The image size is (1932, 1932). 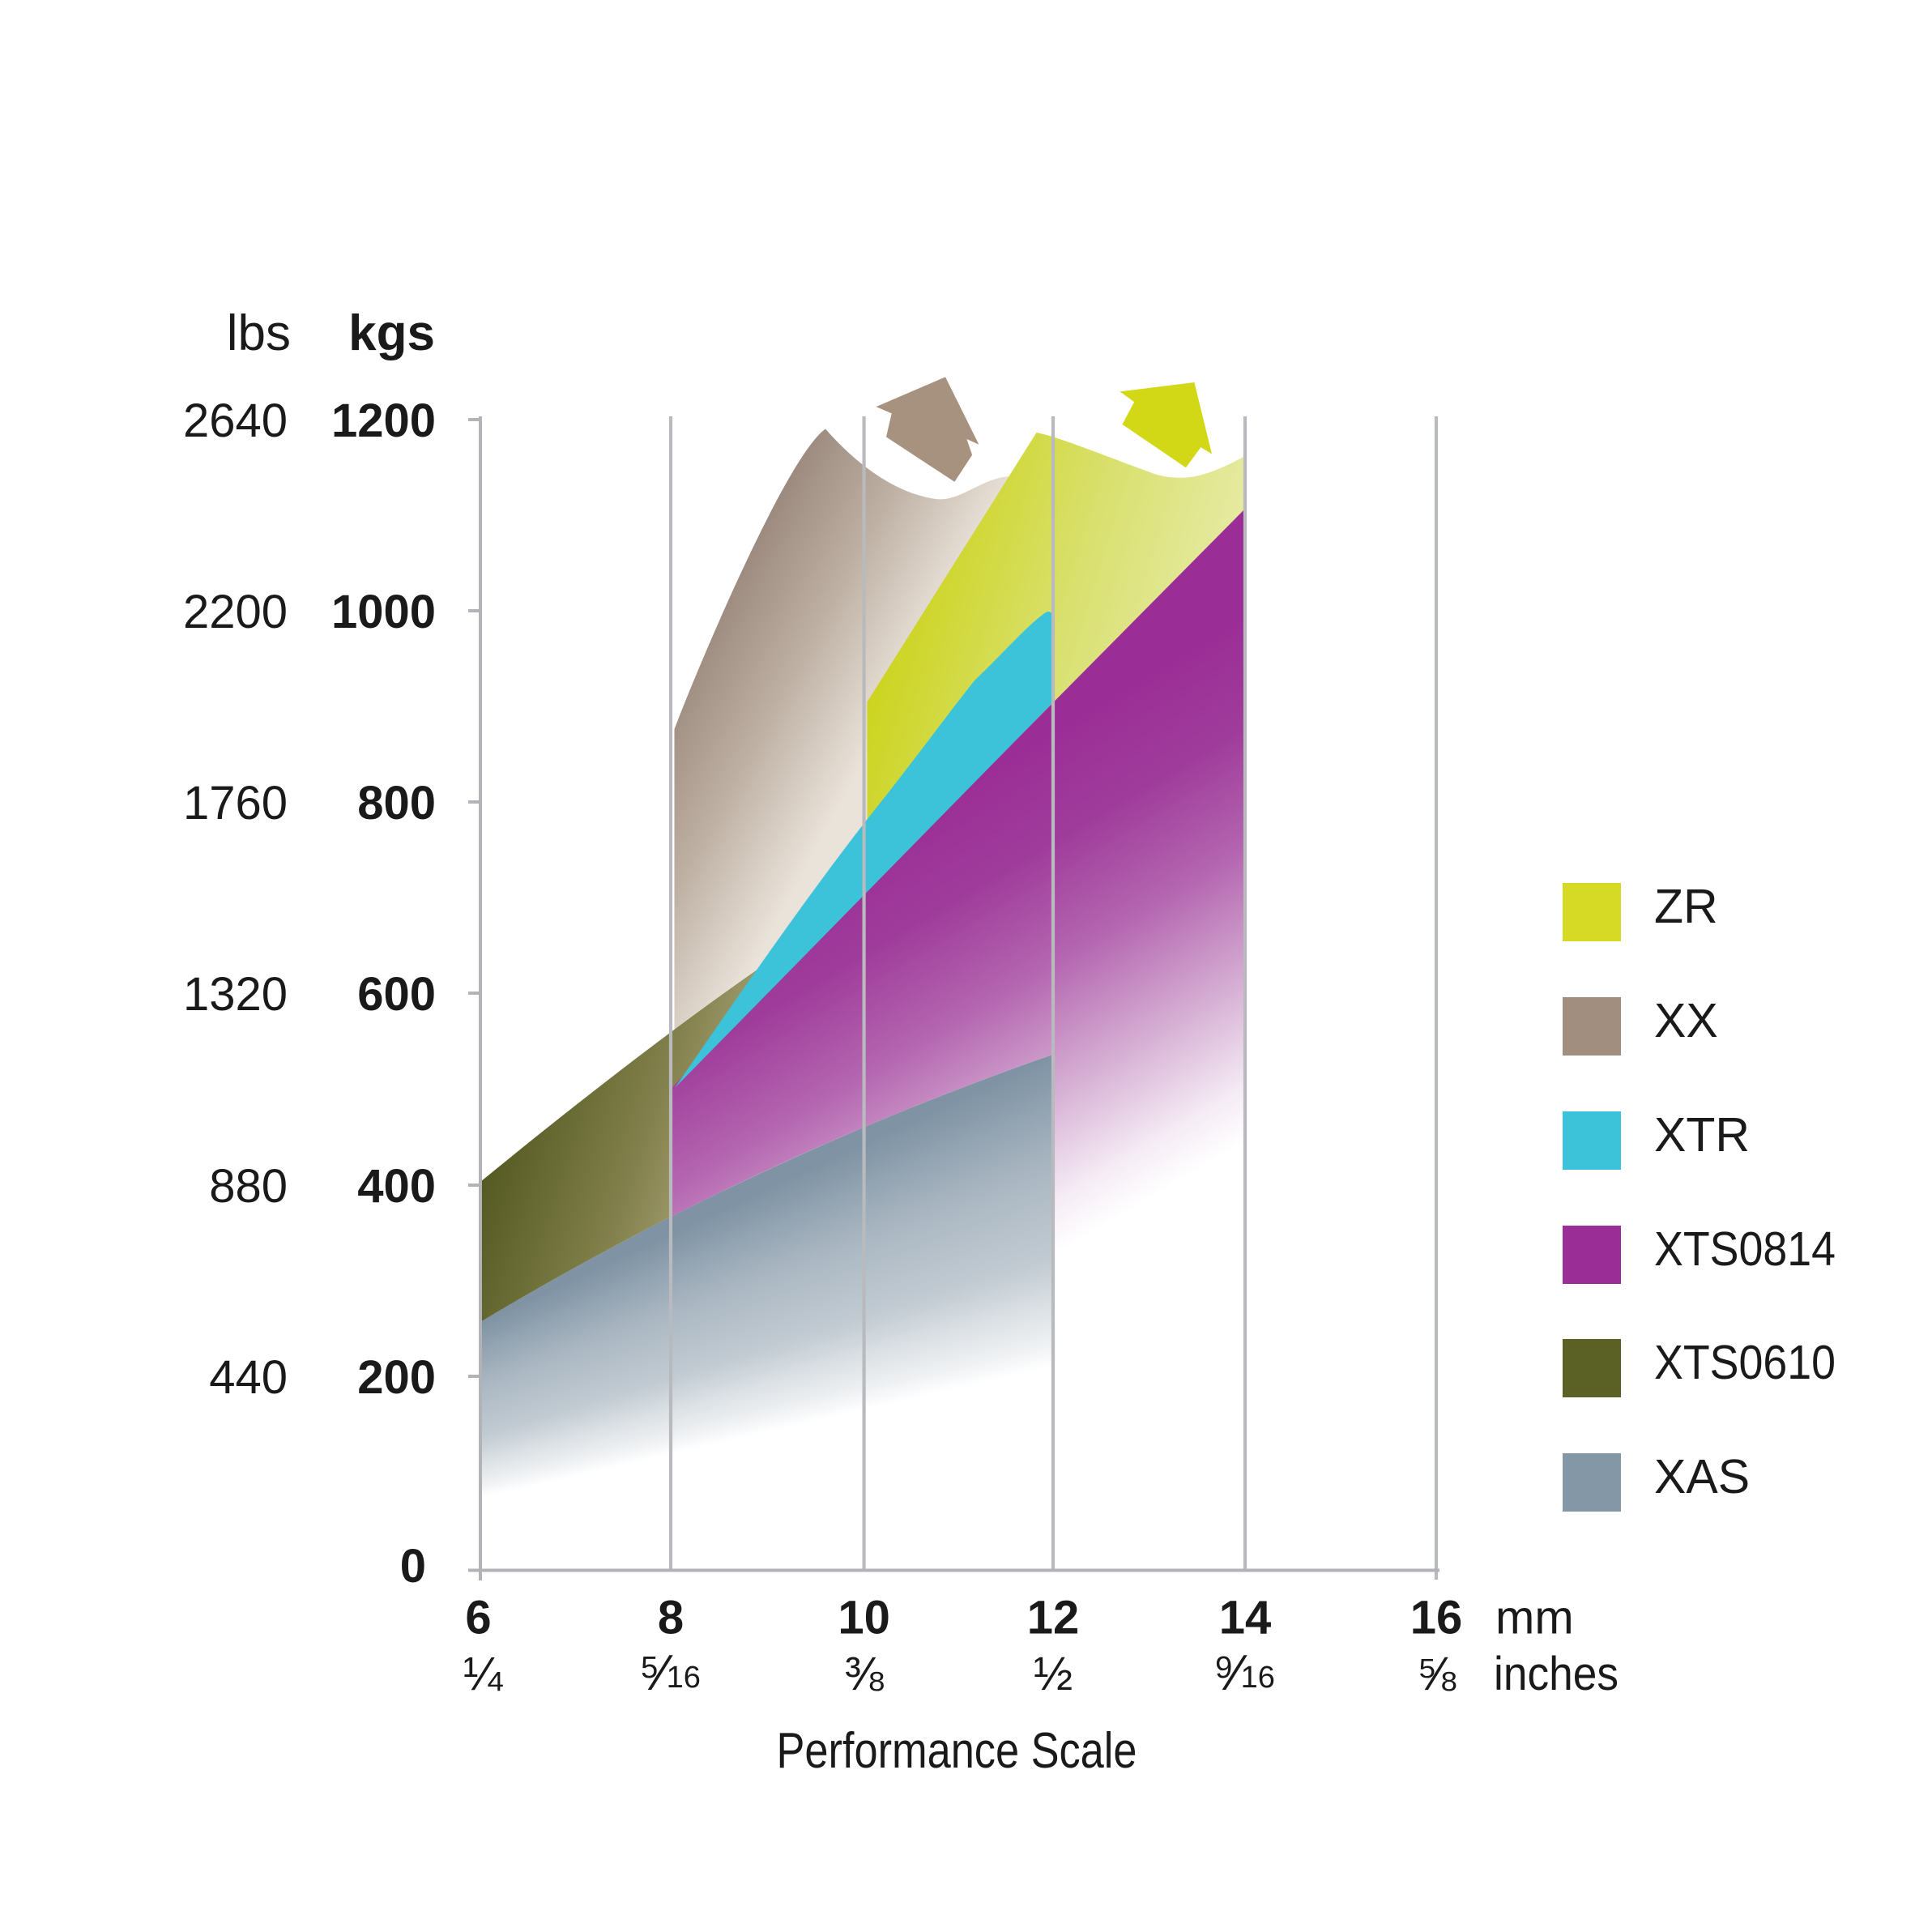 What do you see at coordinates (1745, 1363) in the screenshot?
I see `svg-text: XTS0610` at bounding box center [1745, 1363].